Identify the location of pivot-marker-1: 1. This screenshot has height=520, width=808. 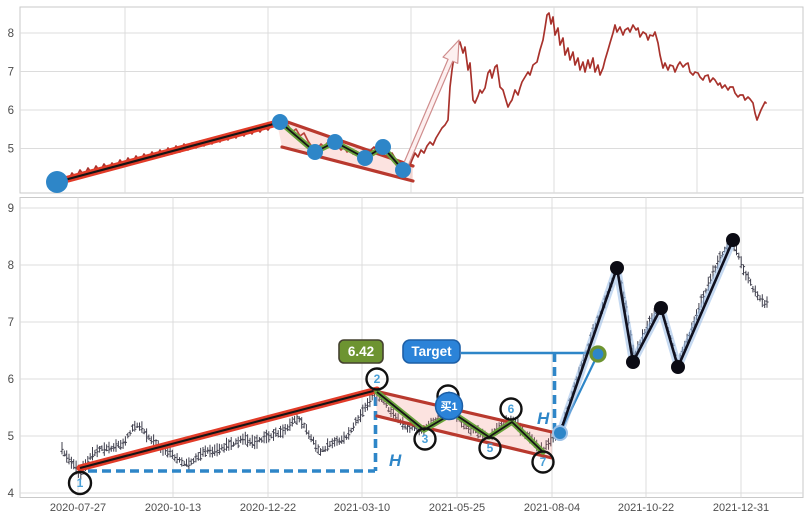
(80, 483).